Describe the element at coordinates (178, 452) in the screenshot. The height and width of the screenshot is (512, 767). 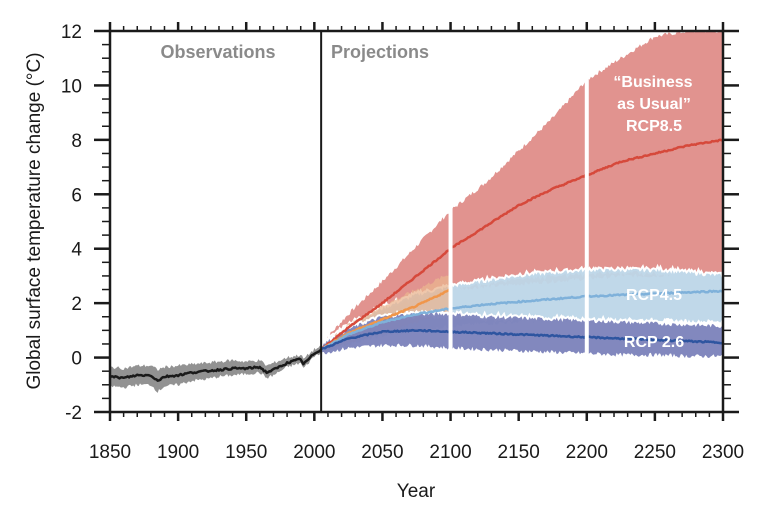
I see `x-tick-label: 1900` at that location.